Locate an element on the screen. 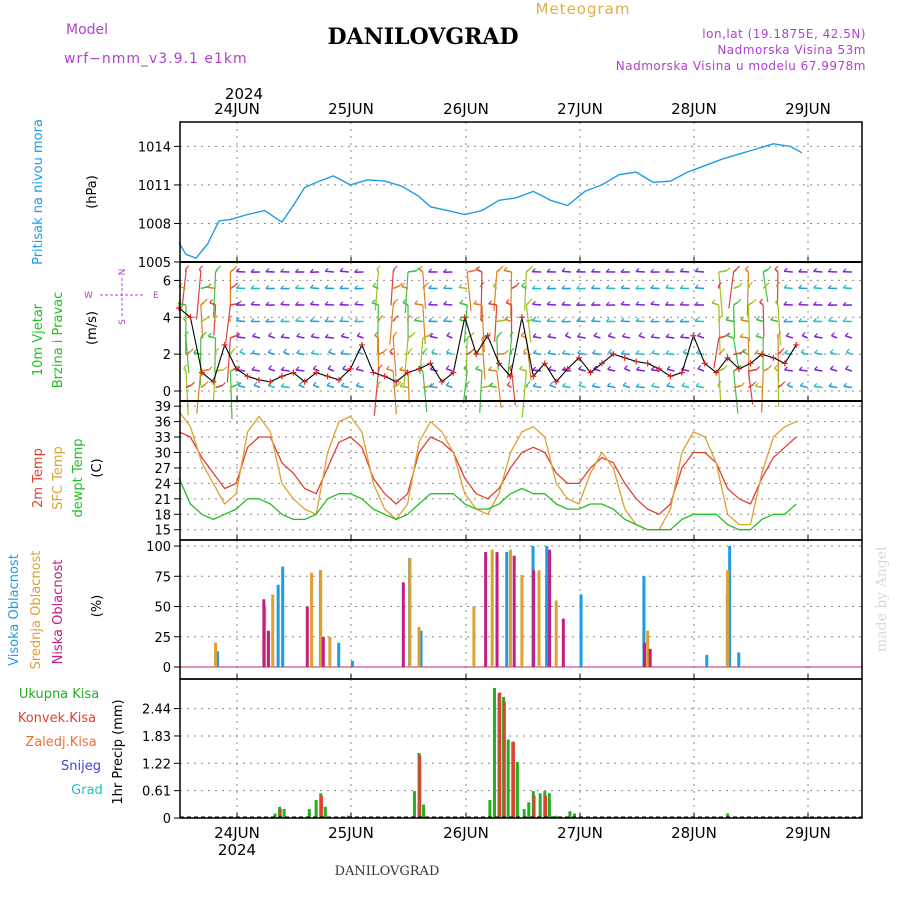  mid-cloud-bar is located at coordinates (510, 608).